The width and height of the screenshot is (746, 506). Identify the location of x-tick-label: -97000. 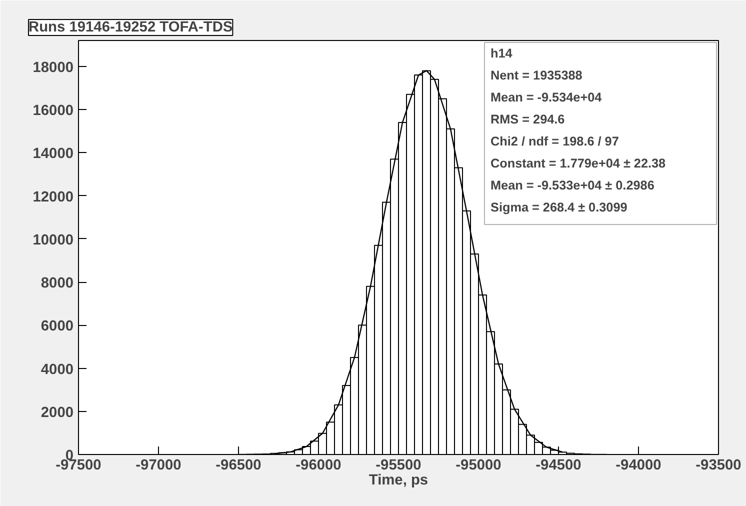
(159, 466).